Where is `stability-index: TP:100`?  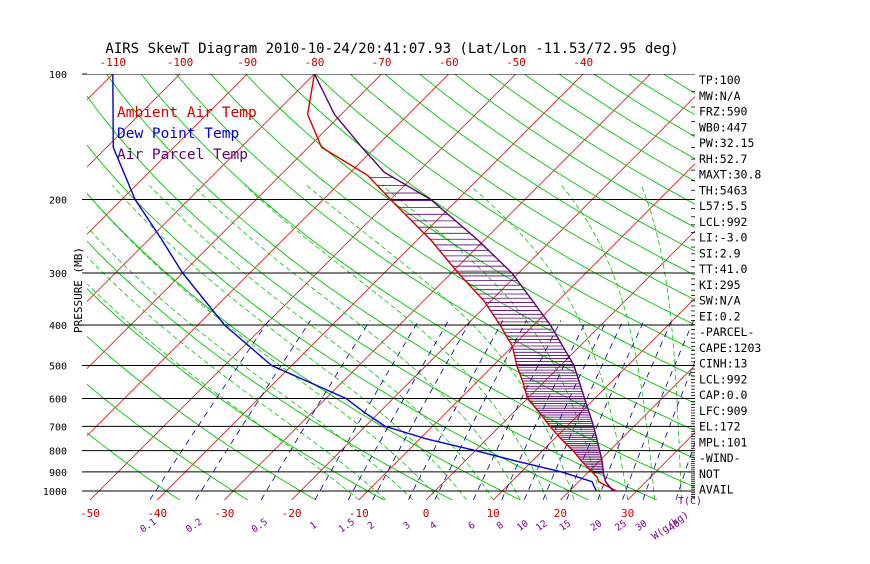 stability-index: TP:100 is located at coordinates (720, 80).